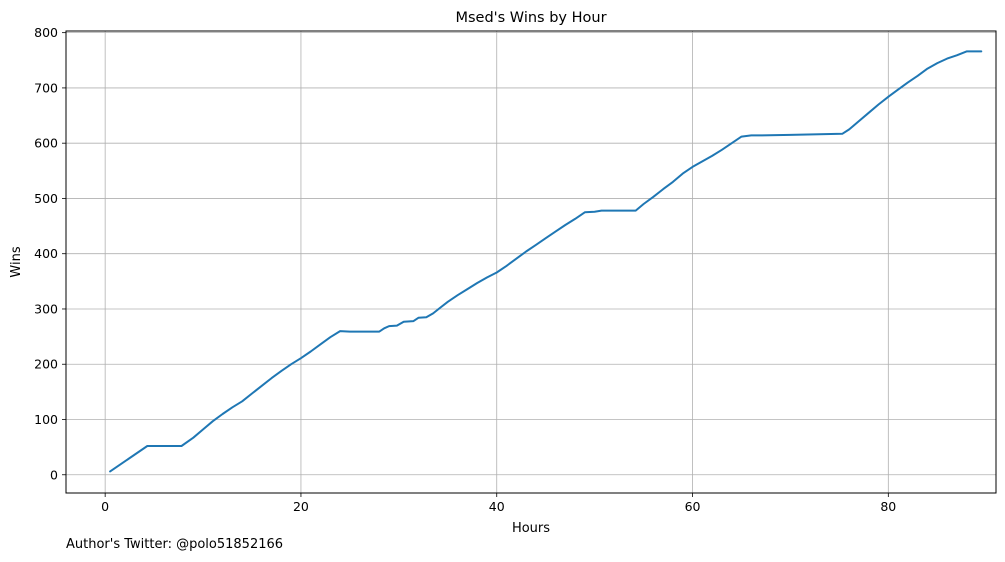  What do you see at coordinates (16, 261) in the screenshot?
I see `y-axis-label: Wins` at bounding box center [16, 261].